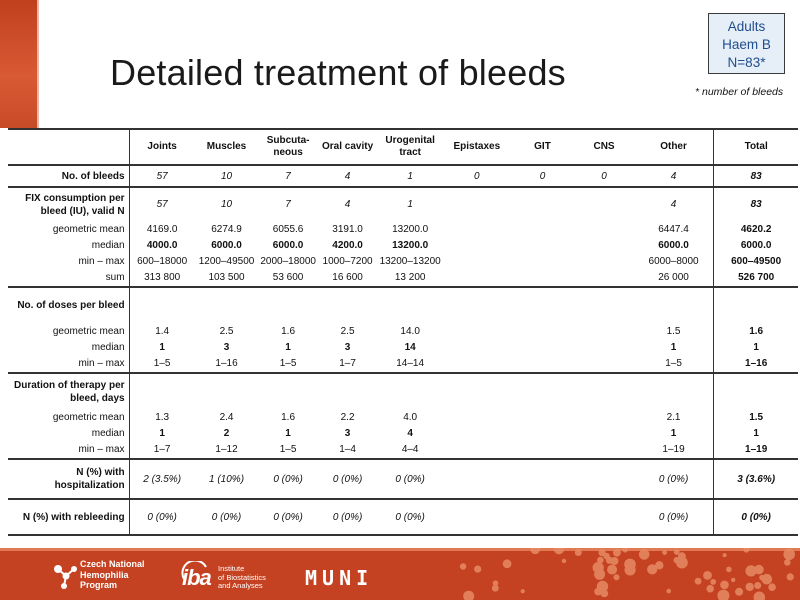  Describe the element at coordinates (69, 245) in the screenshot. I see `row-label: median` at that location.